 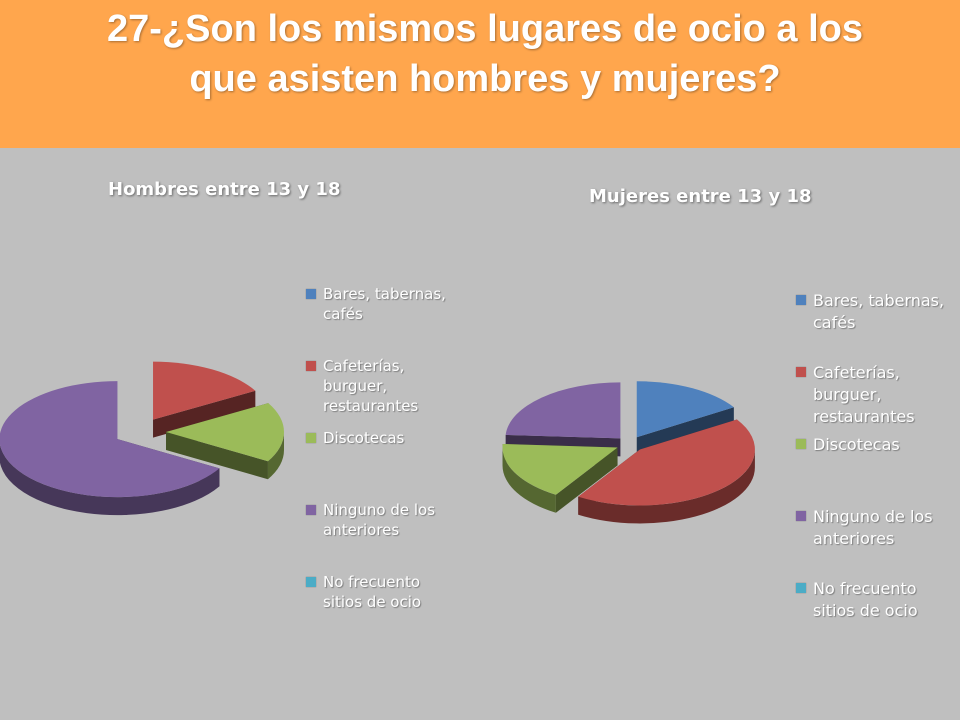 What do you see at coordinates (700, 196) in the screenshot?
I see `chart-title-mujeres: Mujeres entre 13 y 18` at bounding box center [700, 196].